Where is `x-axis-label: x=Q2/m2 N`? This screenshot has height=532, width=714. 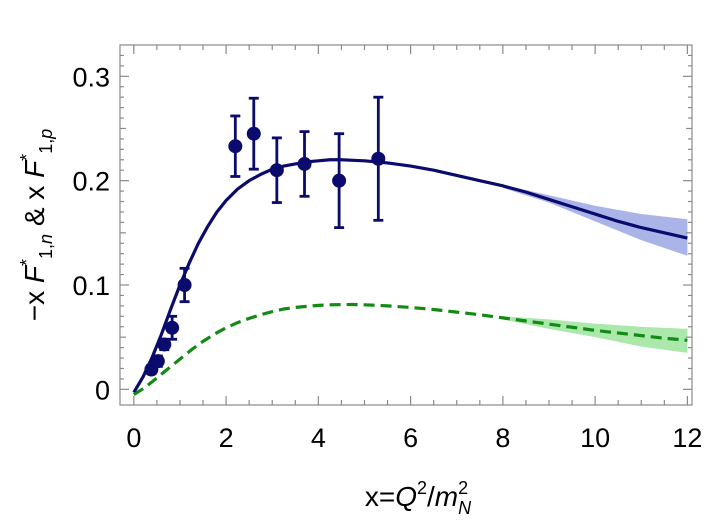
x-axis-label: x=Q2/m2 N is located at coordinates (418, 498).